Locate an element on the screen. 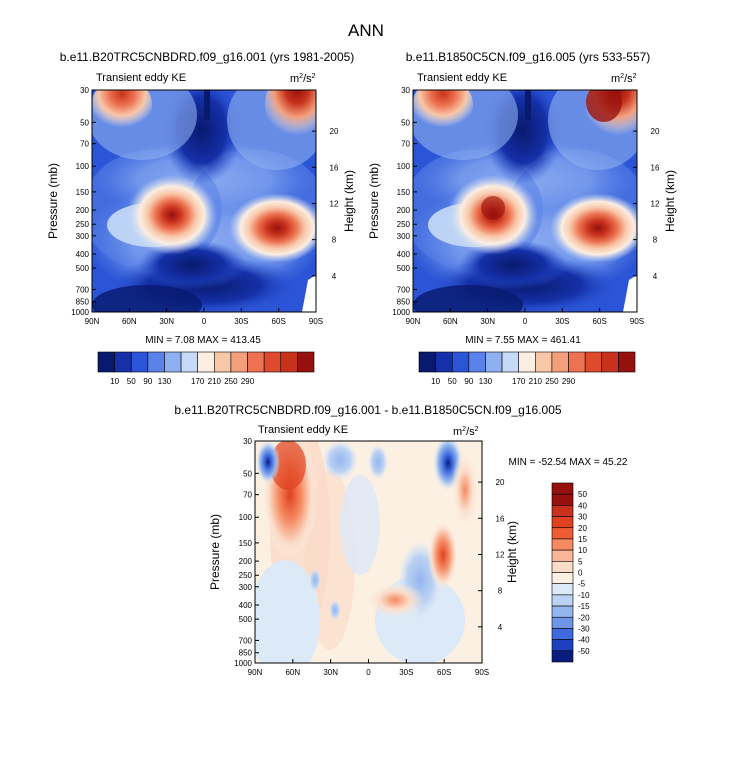 The image size is (733, 763). colorbar-label: -5 is located at coordinates (582, 584).